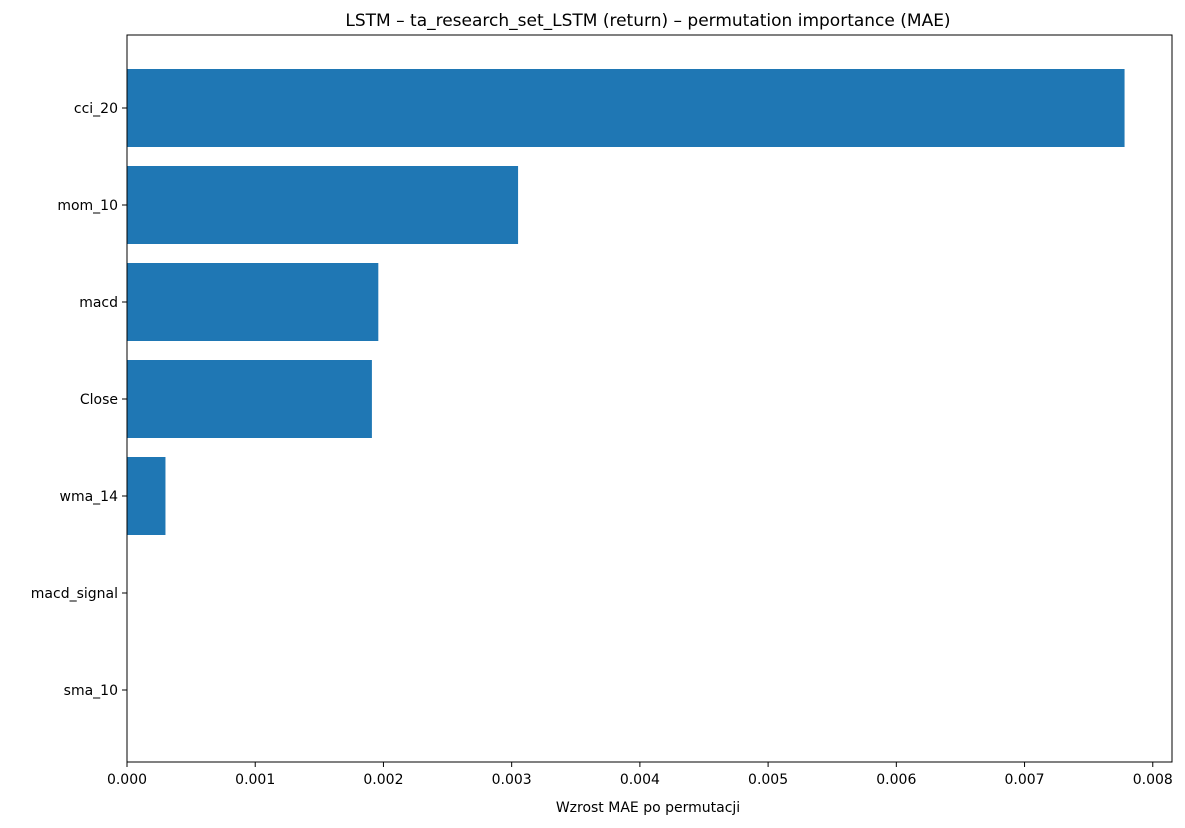 The height and width of the screenshot is (828, 1185). I want to click on x-tick-label: 0.007, so click(1024, 780).